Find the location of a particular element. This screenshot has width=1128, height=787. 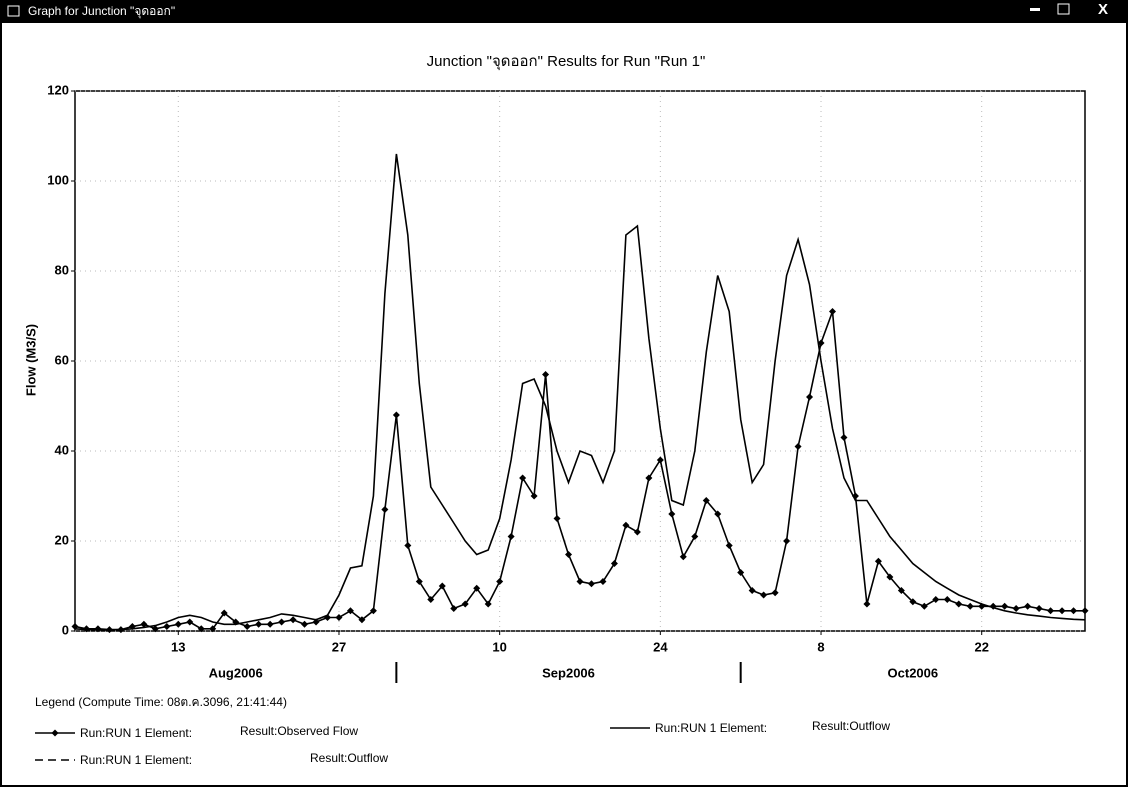

y-axis-label: Flow (M3/S) is located at coordinates (30, 360).